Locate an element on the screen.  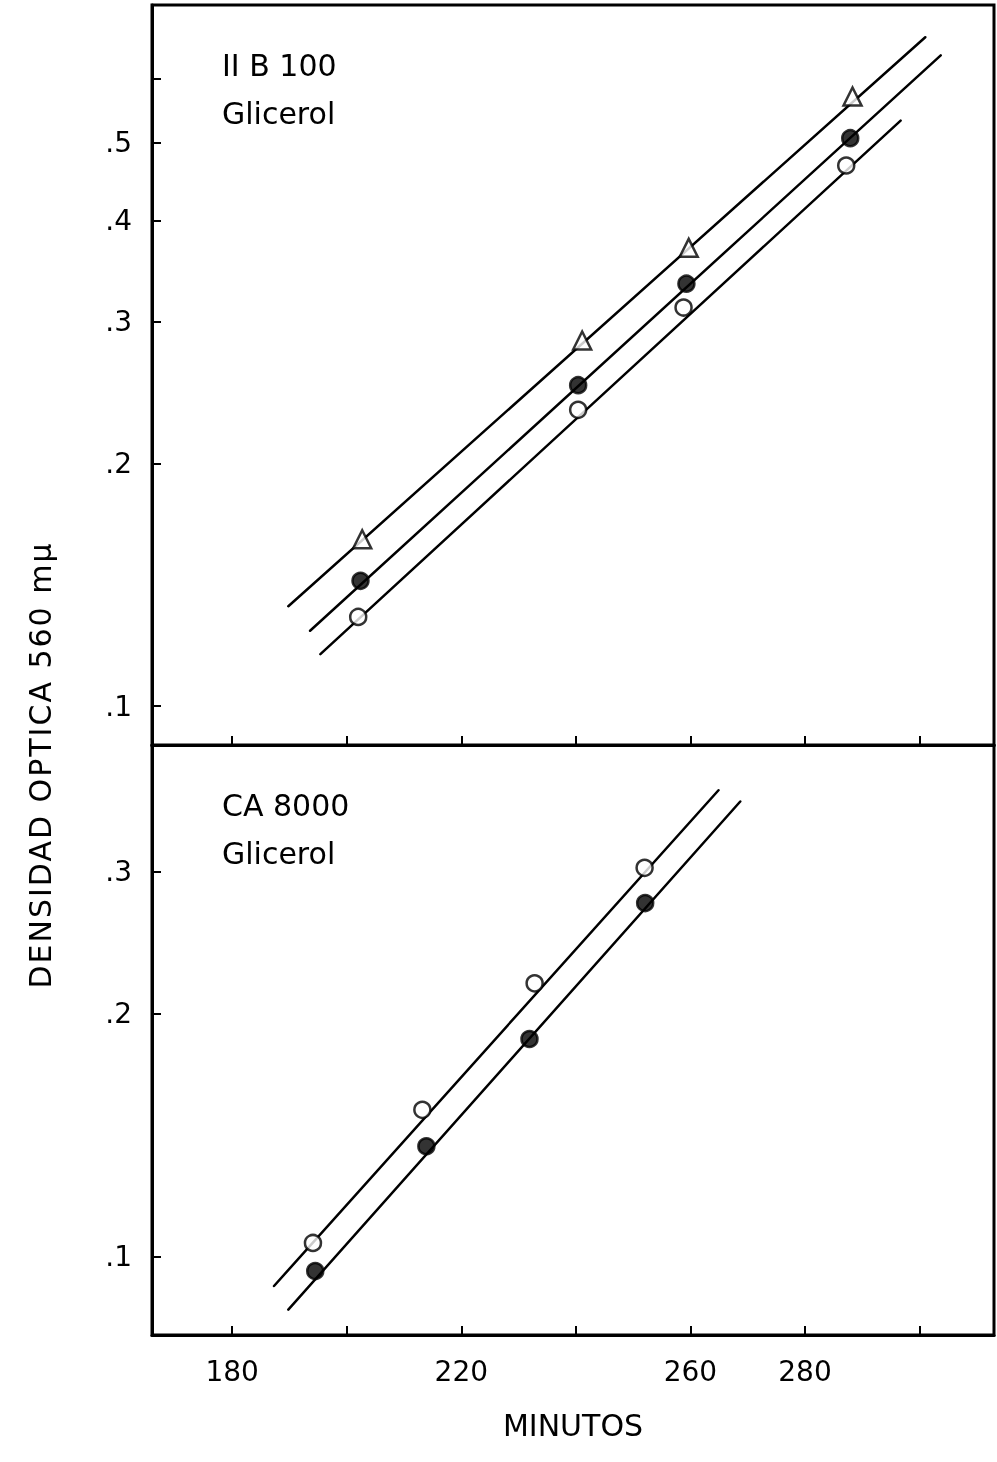
x-tick-label: 260 is located at coordinates (690, 1371).